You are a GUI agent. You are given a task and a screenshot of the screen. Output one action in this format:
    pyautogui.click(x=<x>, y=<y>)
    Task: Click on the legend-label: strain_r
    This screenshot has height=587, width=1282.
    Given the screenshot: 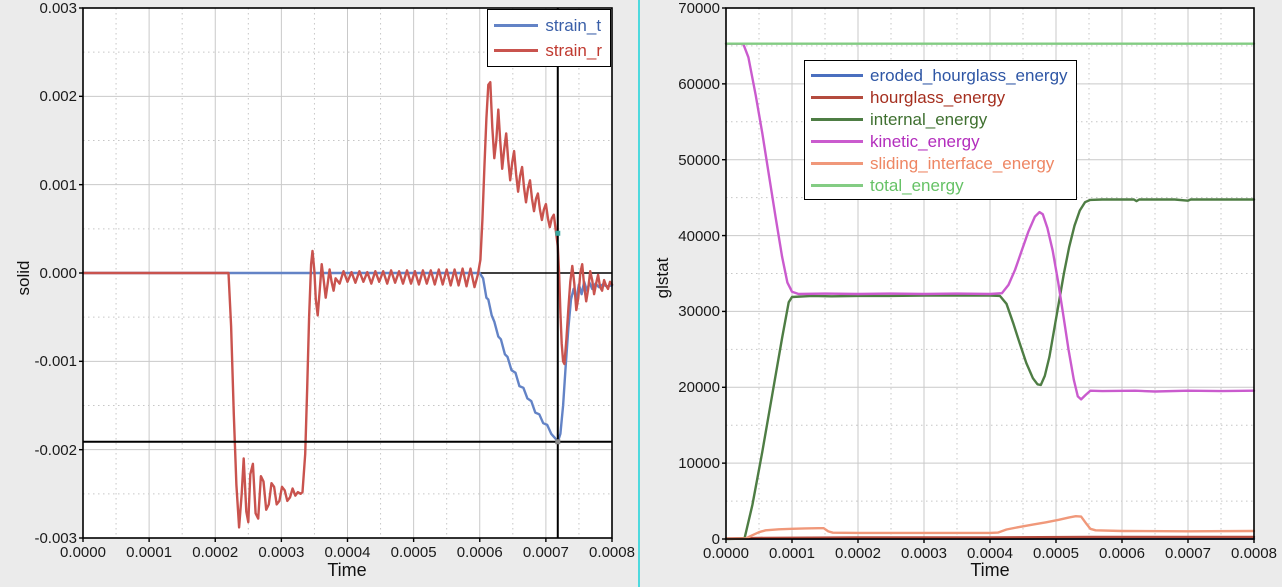 What is the action you would take?
    pyautogui.click(x=573, y=50)
    